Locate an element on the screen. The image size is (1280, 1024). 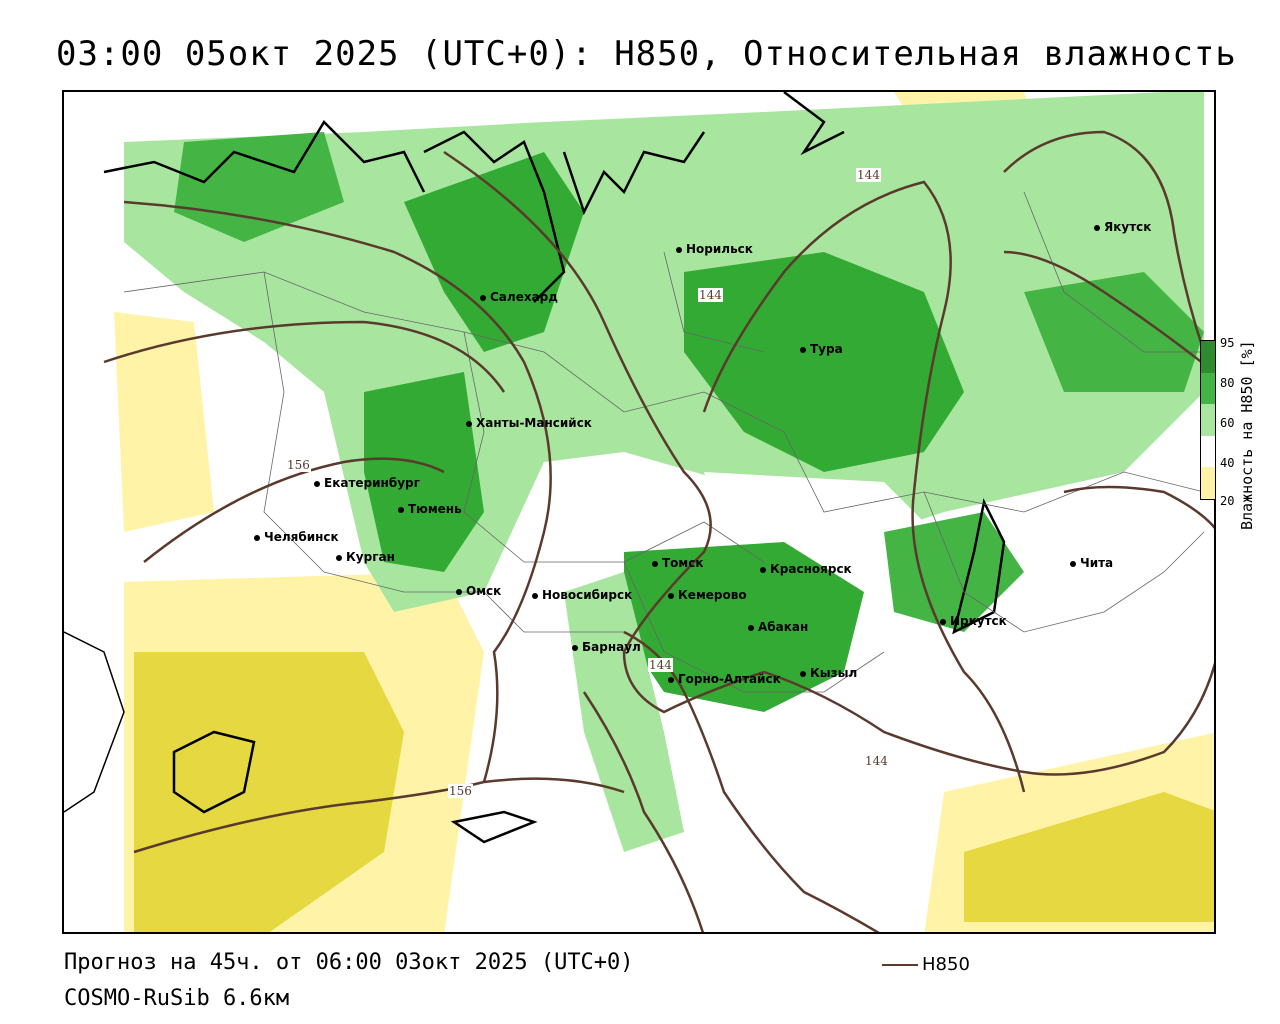
very-dry-region-southeast is located at coordinates (1089, 857).